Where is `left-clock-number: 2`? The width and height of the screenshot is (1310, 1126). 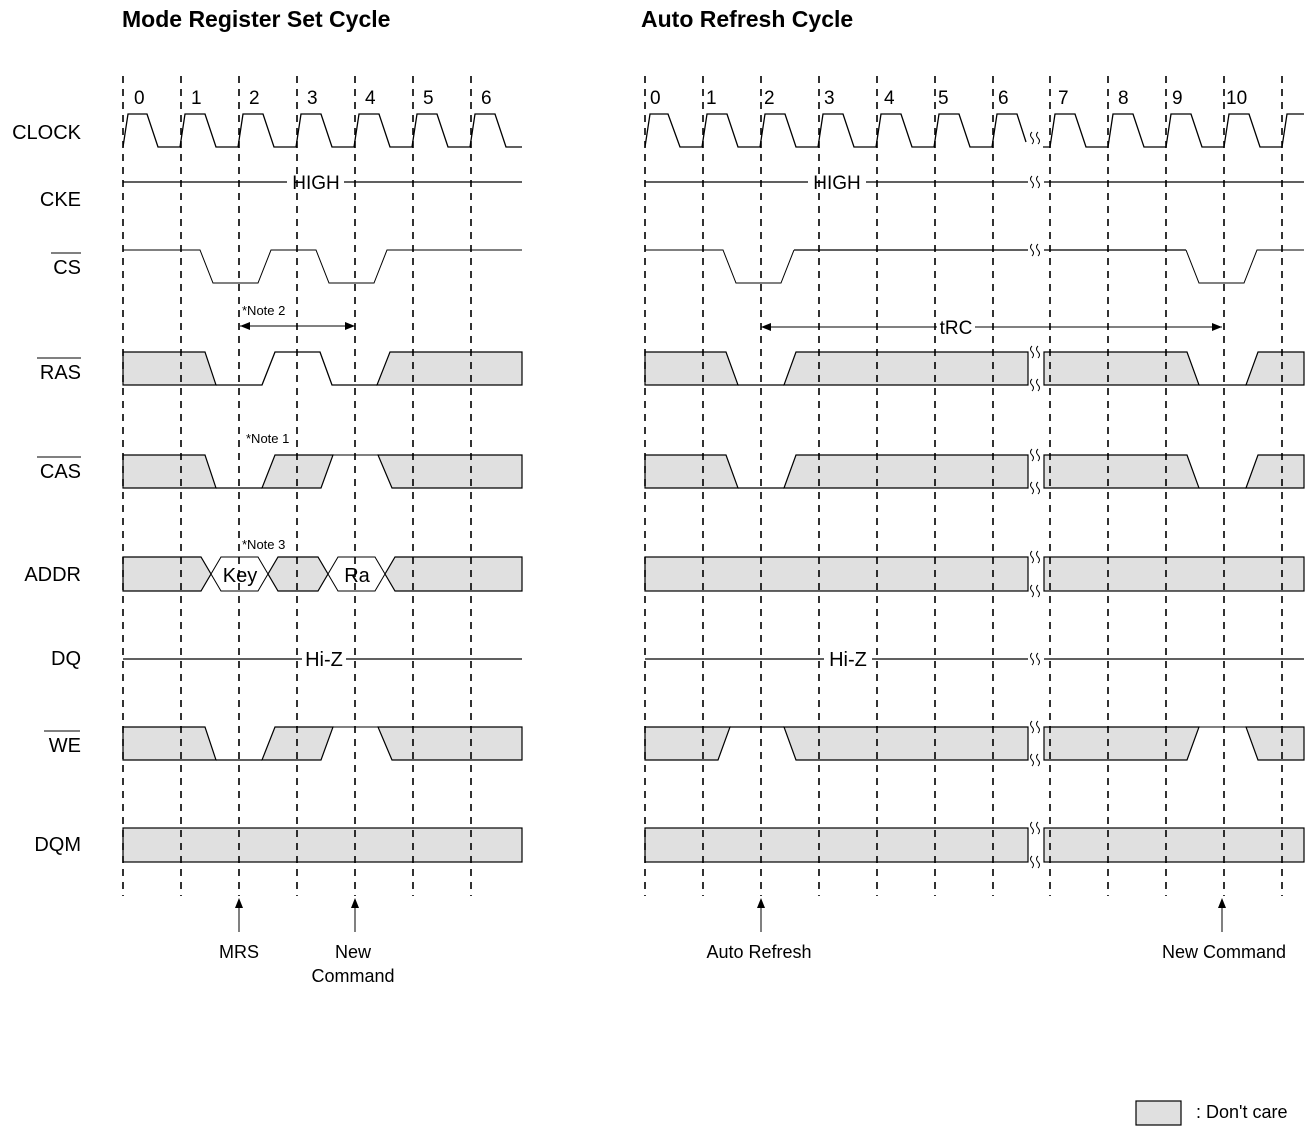 left-clock-number: 2 is located at coordinates (254, 98).